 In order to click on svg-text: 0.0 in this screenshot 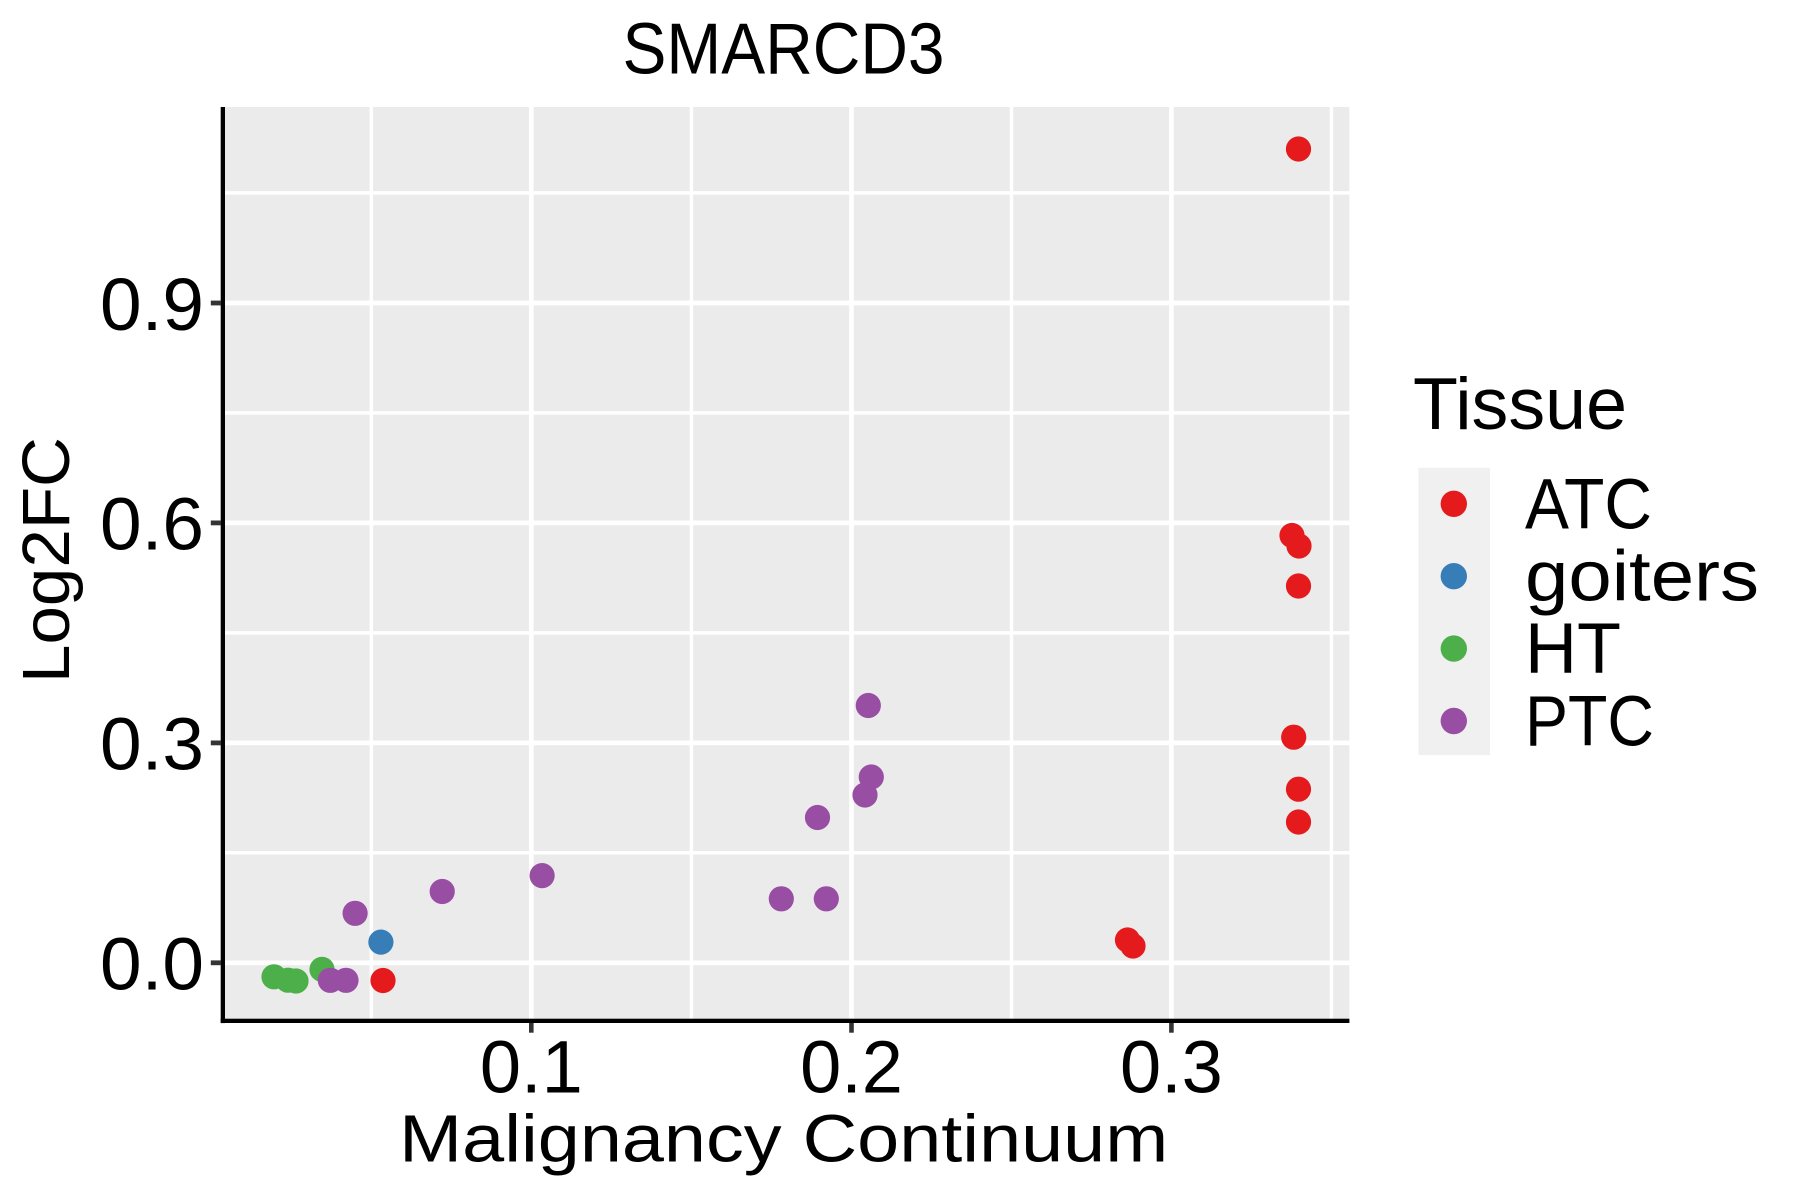, I will do `click(152, 964)`.